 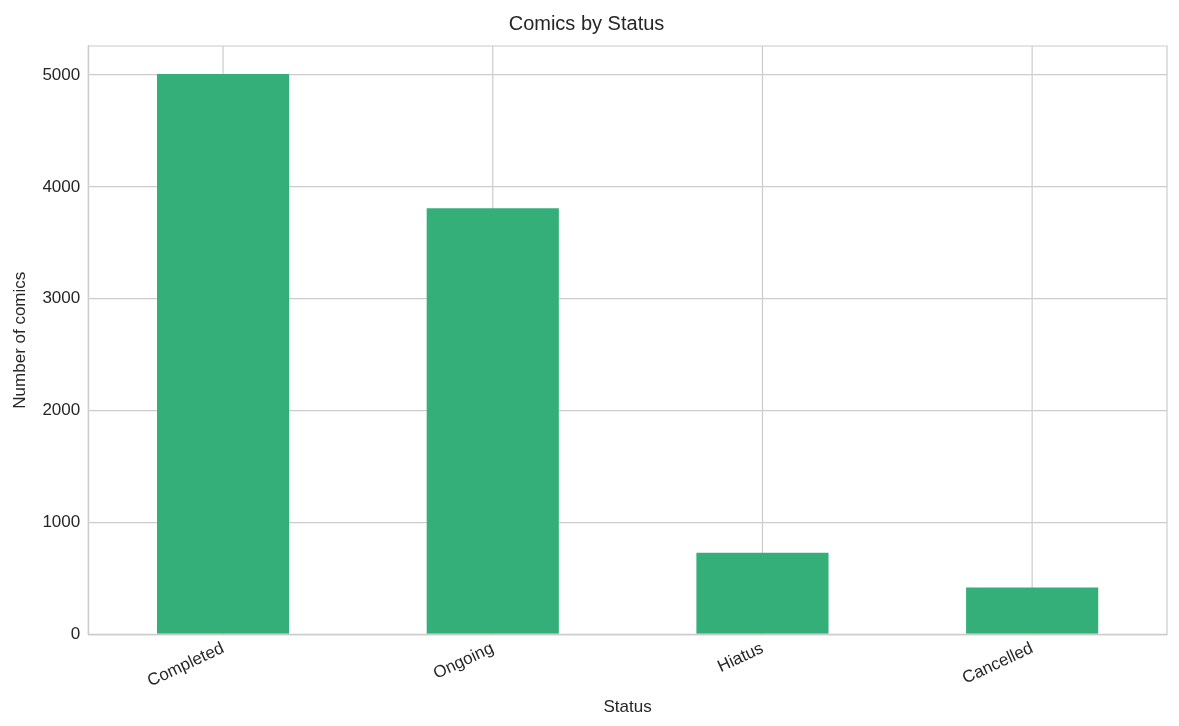 I want to click on y-tick-label: 4000, so click(x=61, y=186).